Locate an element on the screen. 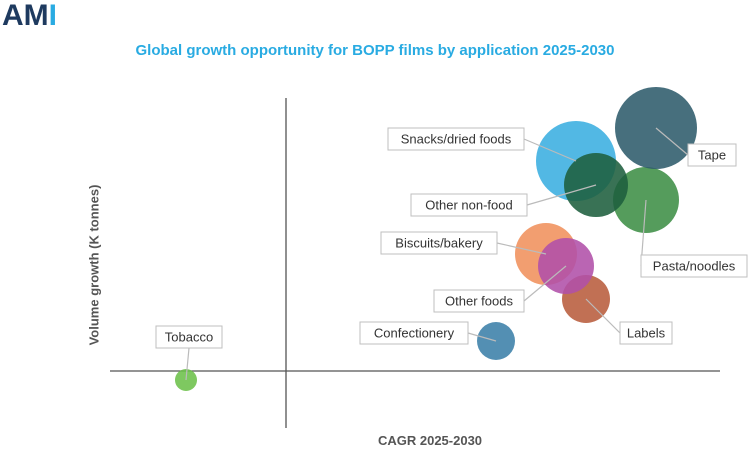 The height and width of the screenshot is (451, 750). bubble-label-labels: Labels is located at coordinates (646, 333).